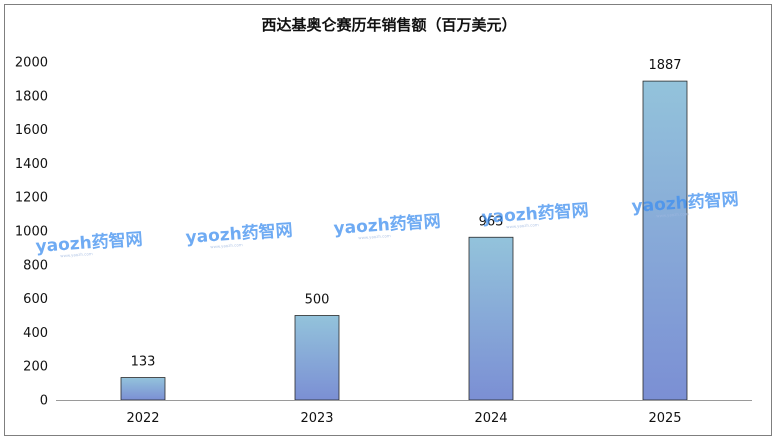  What do you see at coordinates (31, 198) in the screenshot?
I see `y-tick-label: 1200` at bounding box center [31, 198].